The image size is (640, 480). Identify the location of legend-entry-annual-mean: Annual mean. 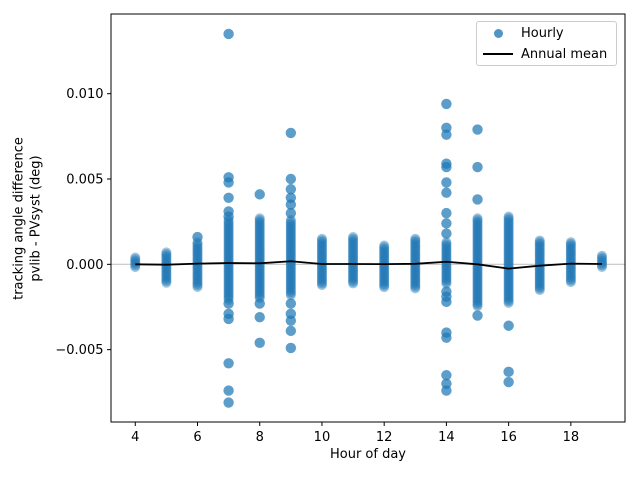
(546, 54).